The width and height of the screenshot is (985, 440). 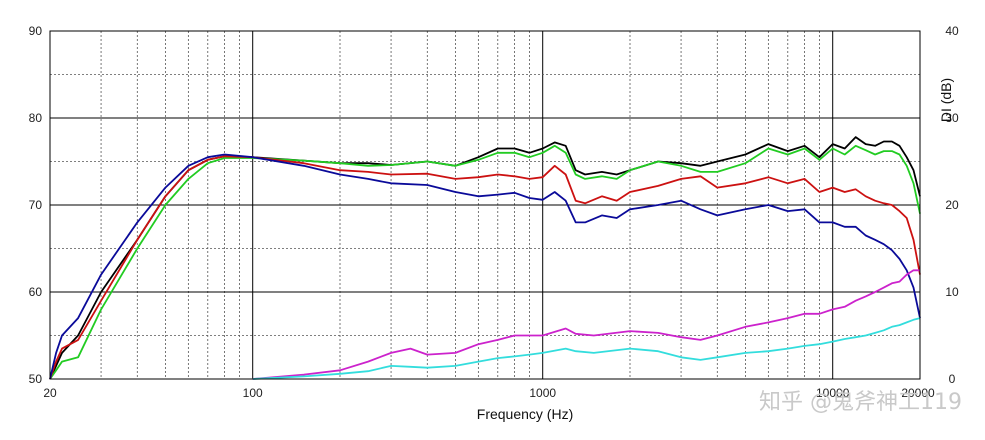 What do you see at coordinates (952, 31) in the screenshot?
I see `y-right-tick-label: 40` at bounding box center [952, 31].